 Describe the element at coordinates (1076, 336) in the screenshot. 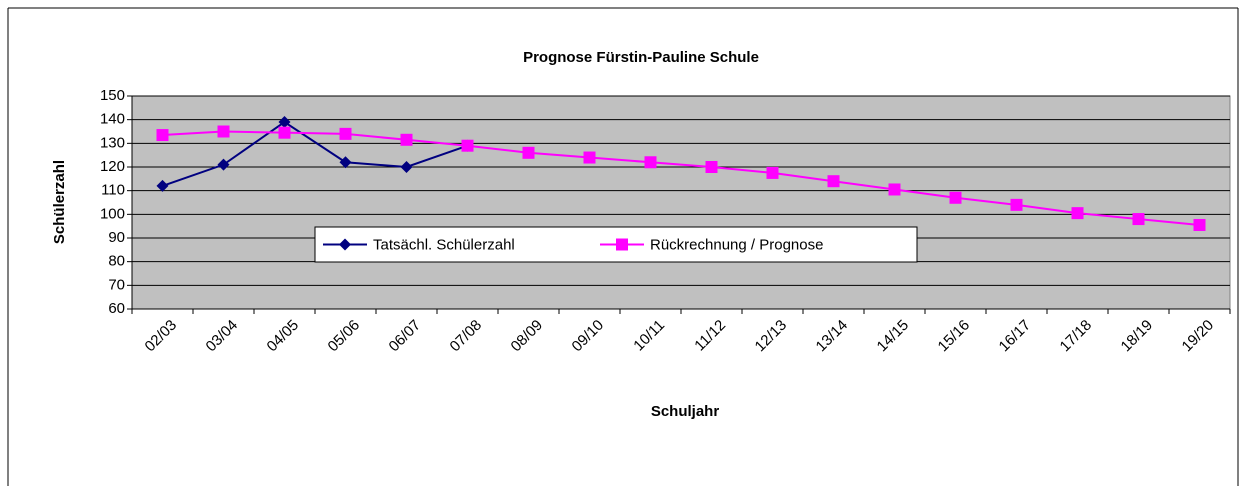

I see `x-tick-label: 17/18` at that location.